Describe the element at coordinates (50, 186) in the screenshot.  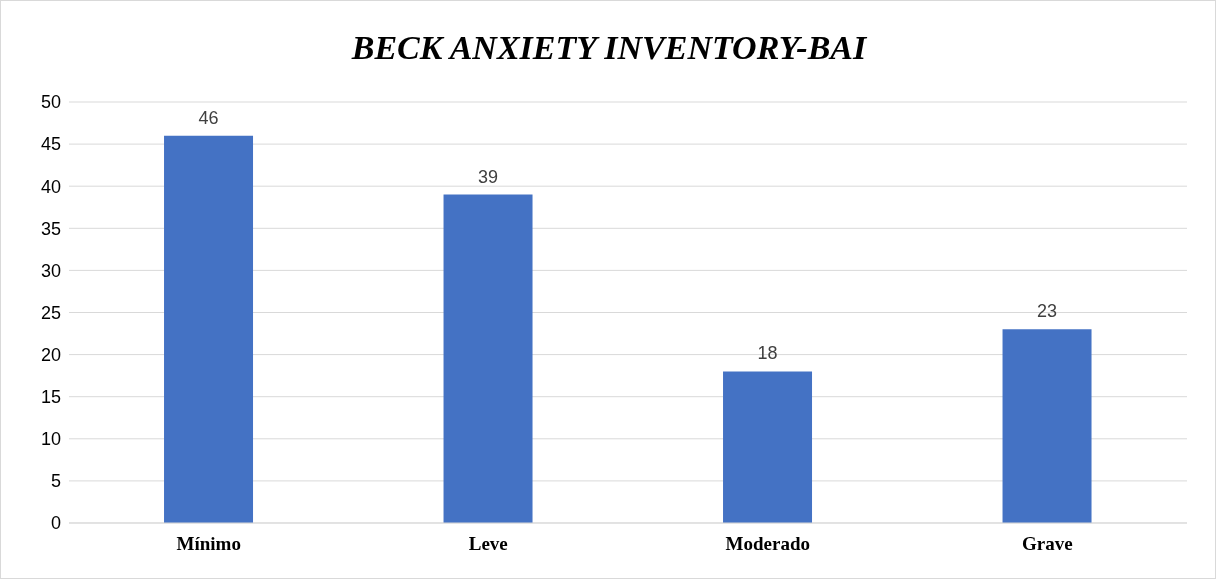
I see `y-tick-label: 40` at that location.